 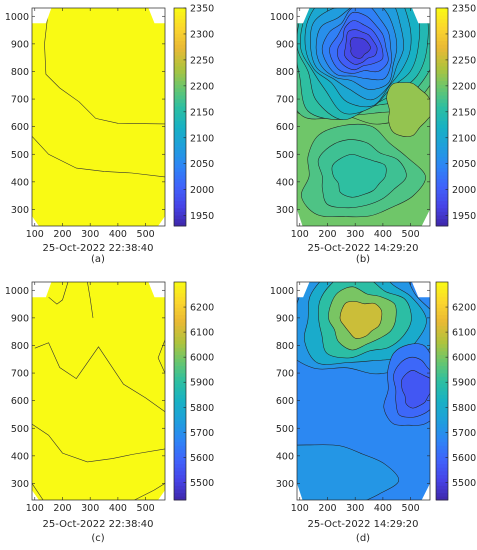 What do you see at coordinates (464, 9) in the screenshot?
I see `colorbar-tick-label-b-2350: 2350` at bounding box center [464, 9].